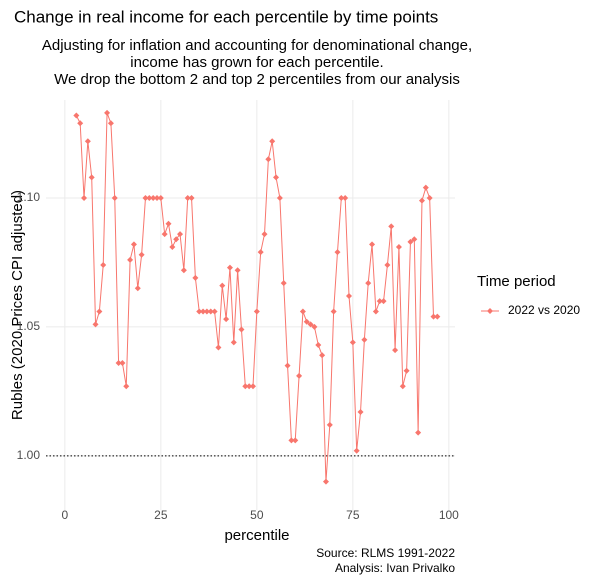 The width and height of the screenshot is (607, 586). Describe the element at coordinates (29, 455) in the screenshot. I see `y-tick-label: 1.00` at that location.